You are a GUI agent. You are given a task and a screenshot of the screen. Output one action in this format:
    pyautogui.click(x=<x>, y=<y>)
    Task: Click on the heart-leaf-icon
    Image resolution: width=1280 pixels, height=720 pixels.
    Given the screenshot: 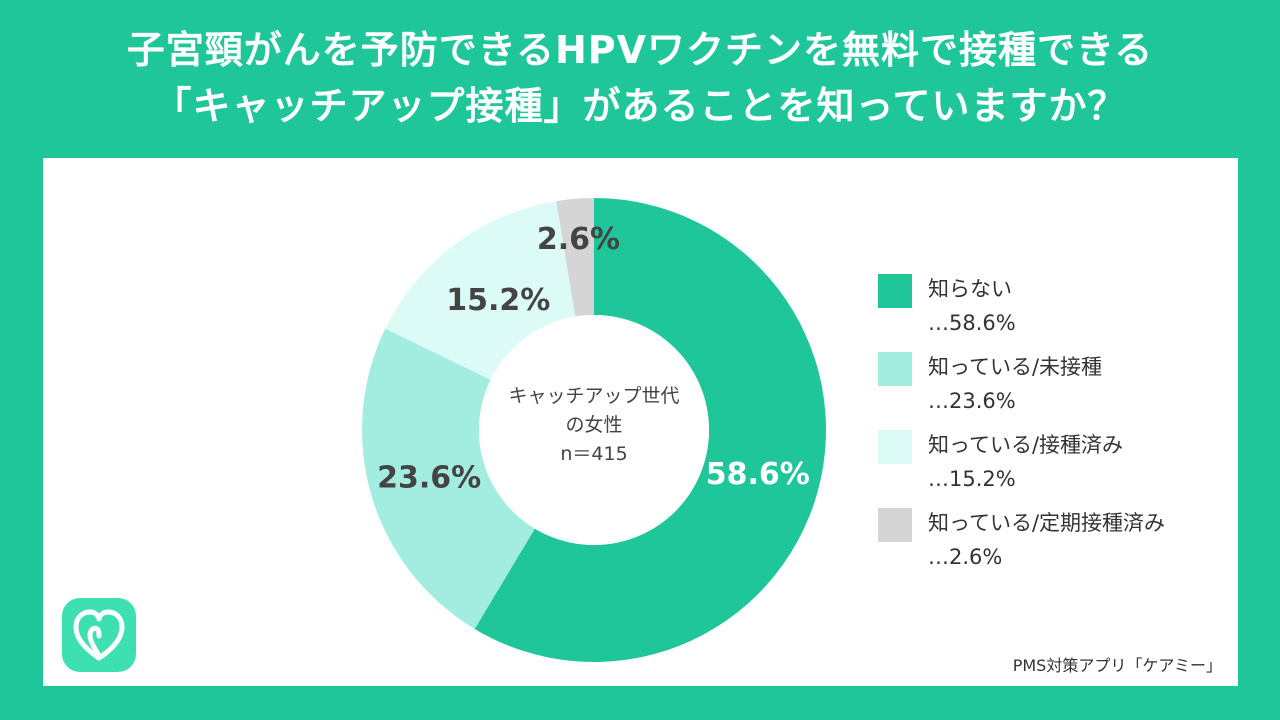 What is the action you would take?
    pyautogui.click(x=99, y=635)
    